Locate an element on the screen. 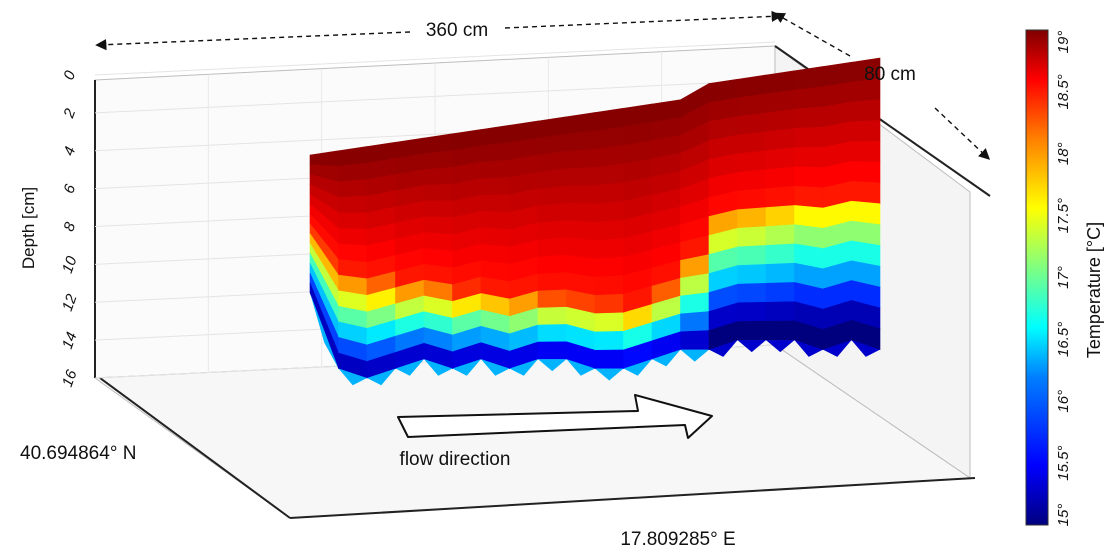  width-dimension-arrow-bottom is located at coordinates (962, 133).